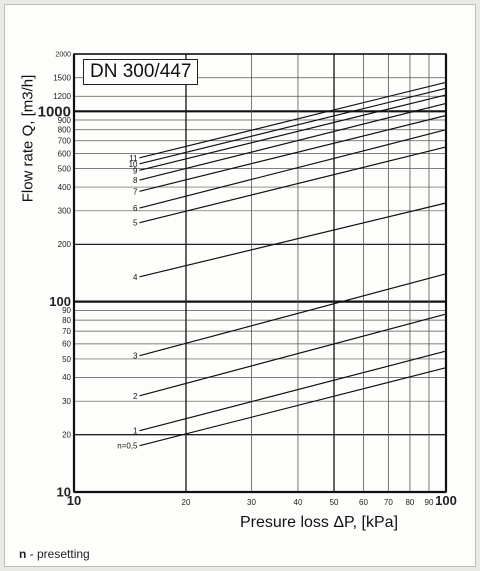  What do you see at coordinates (135, 180) in the screenshot?
I see `series-label: 8` at bounding box center [135, 180].